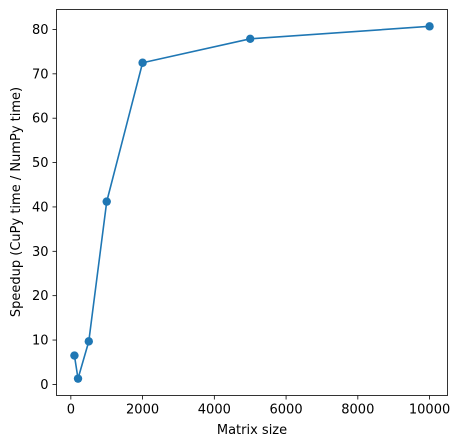  I want to click on x-tick-label: 0, so click(71, 410).